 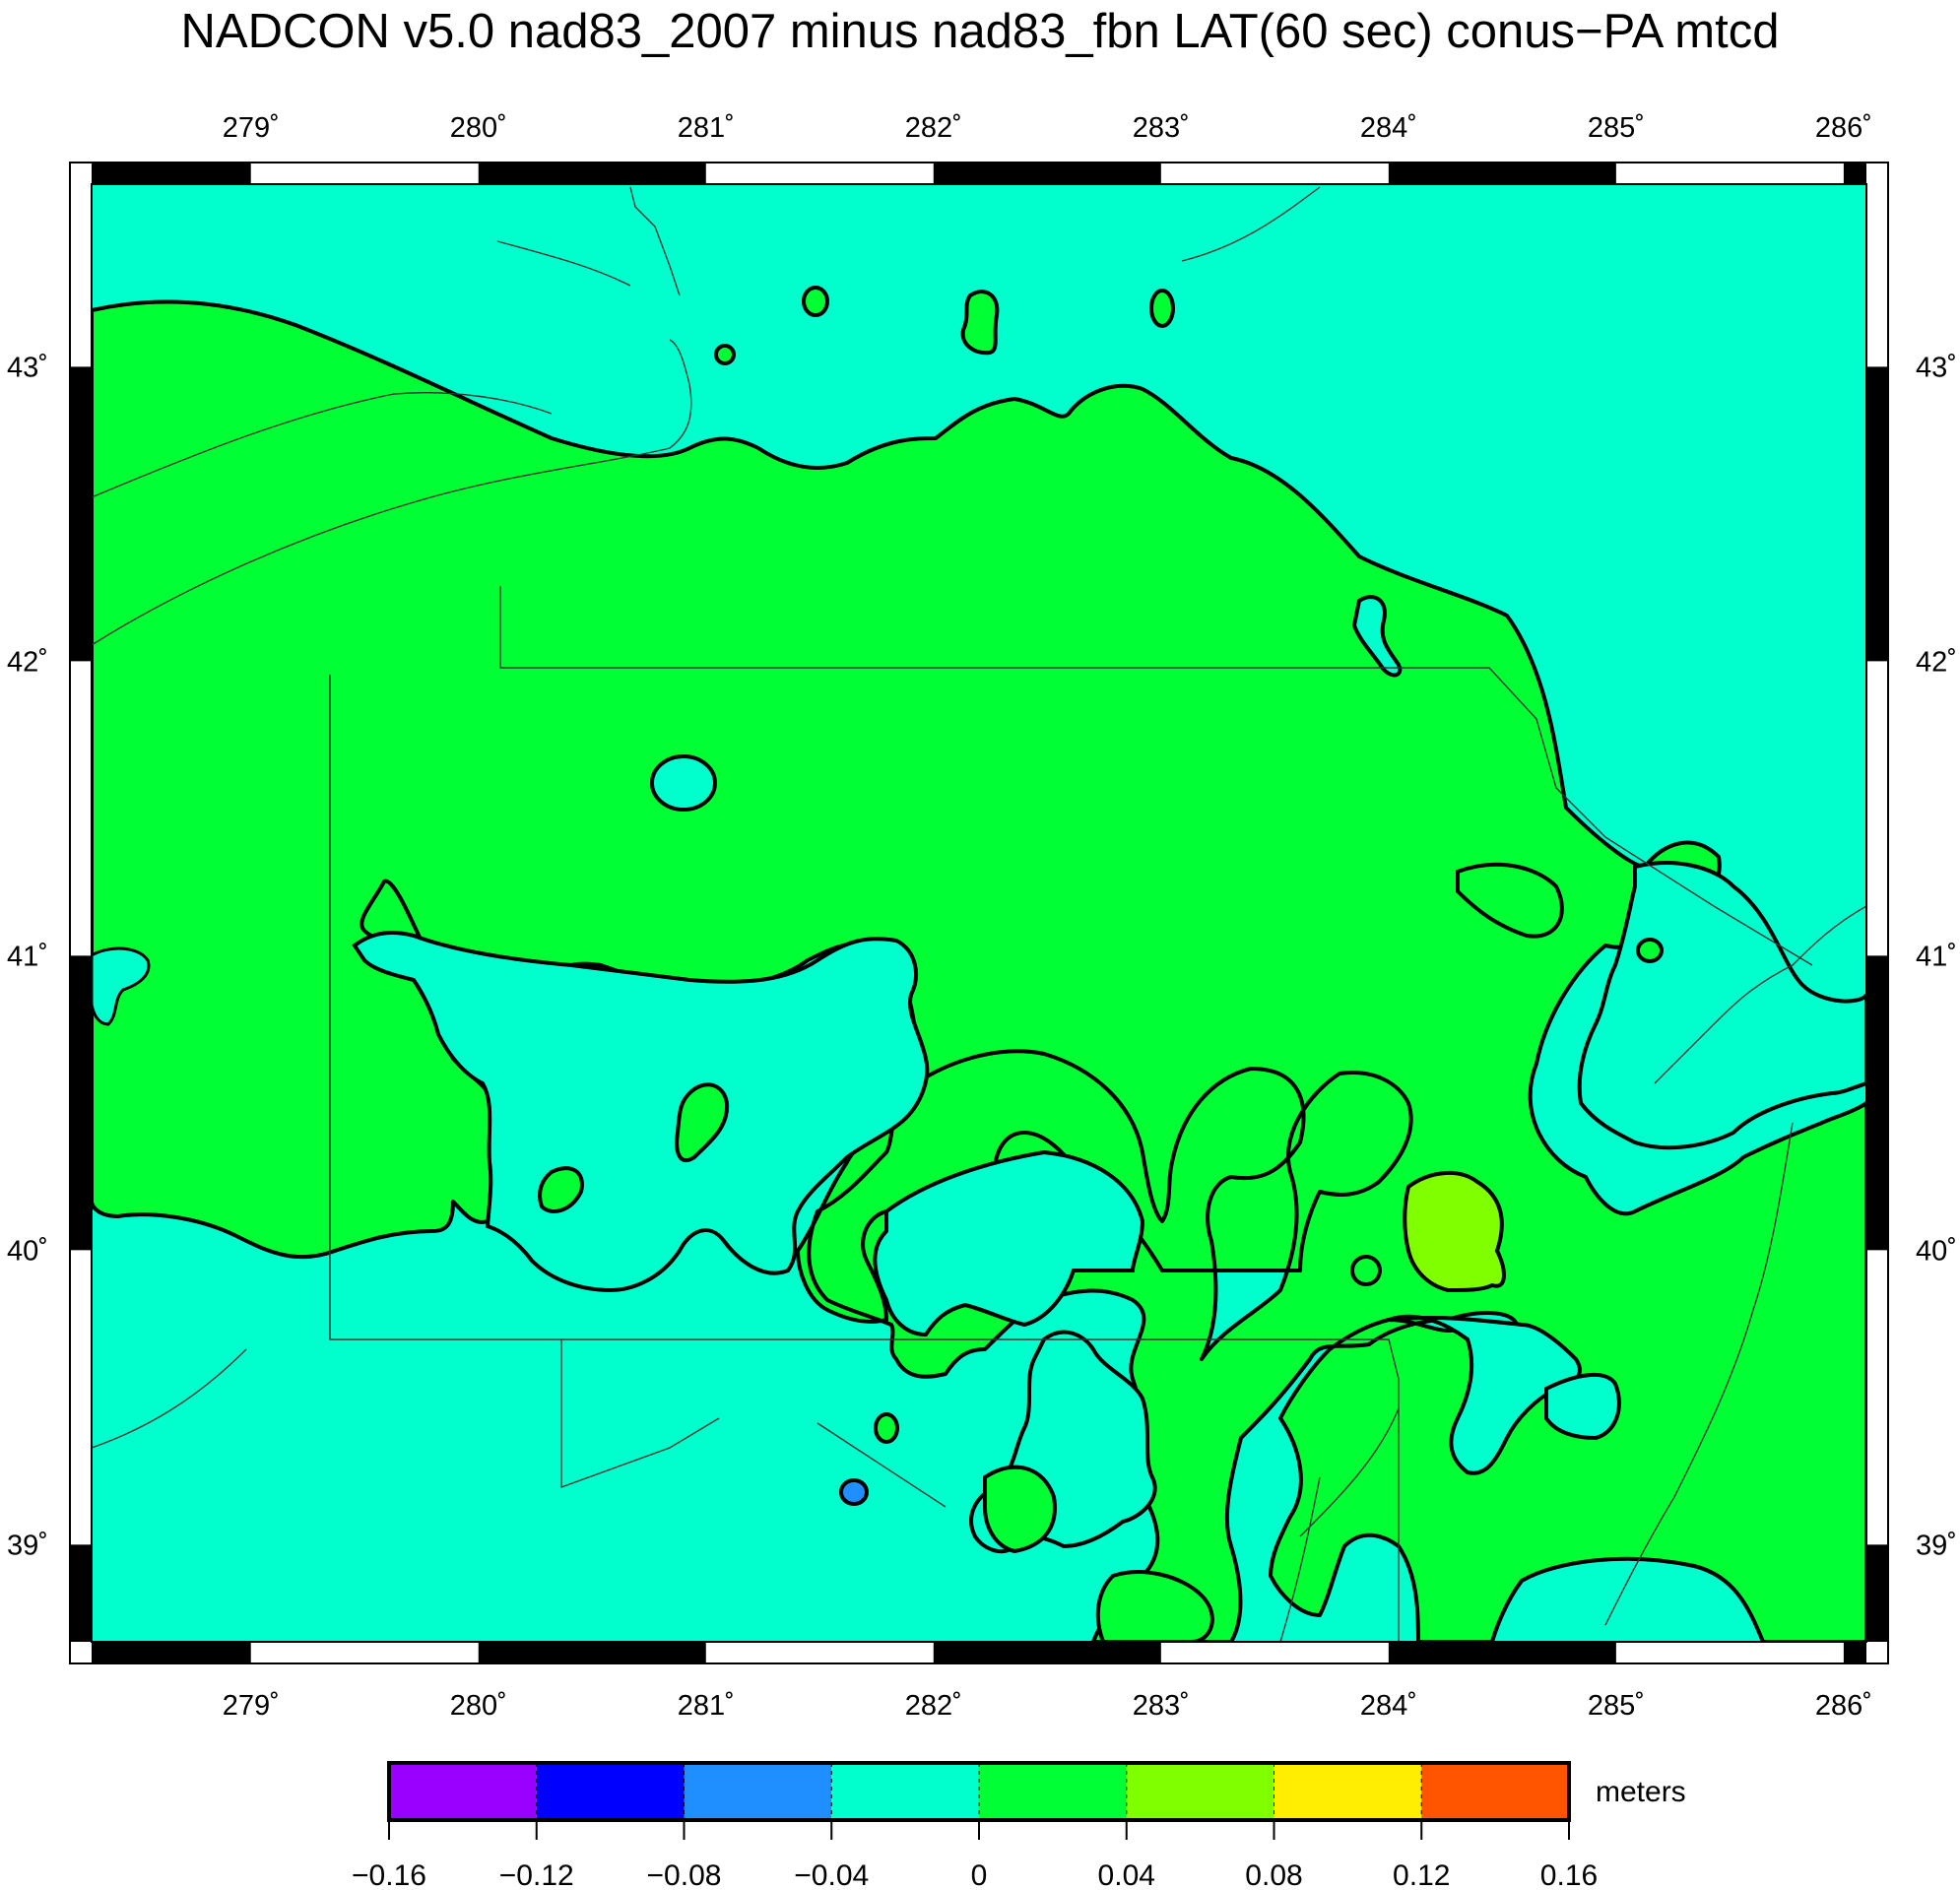 I want to click on contour-pocket-west-central, so click(x=641, y=1112).